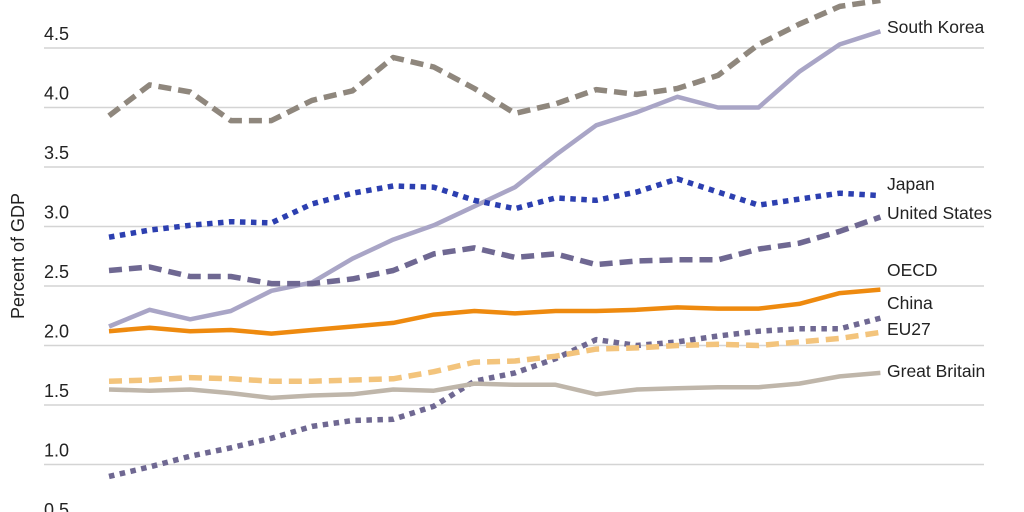  I want to click on label-oecd: OECD, so click(912, 270).